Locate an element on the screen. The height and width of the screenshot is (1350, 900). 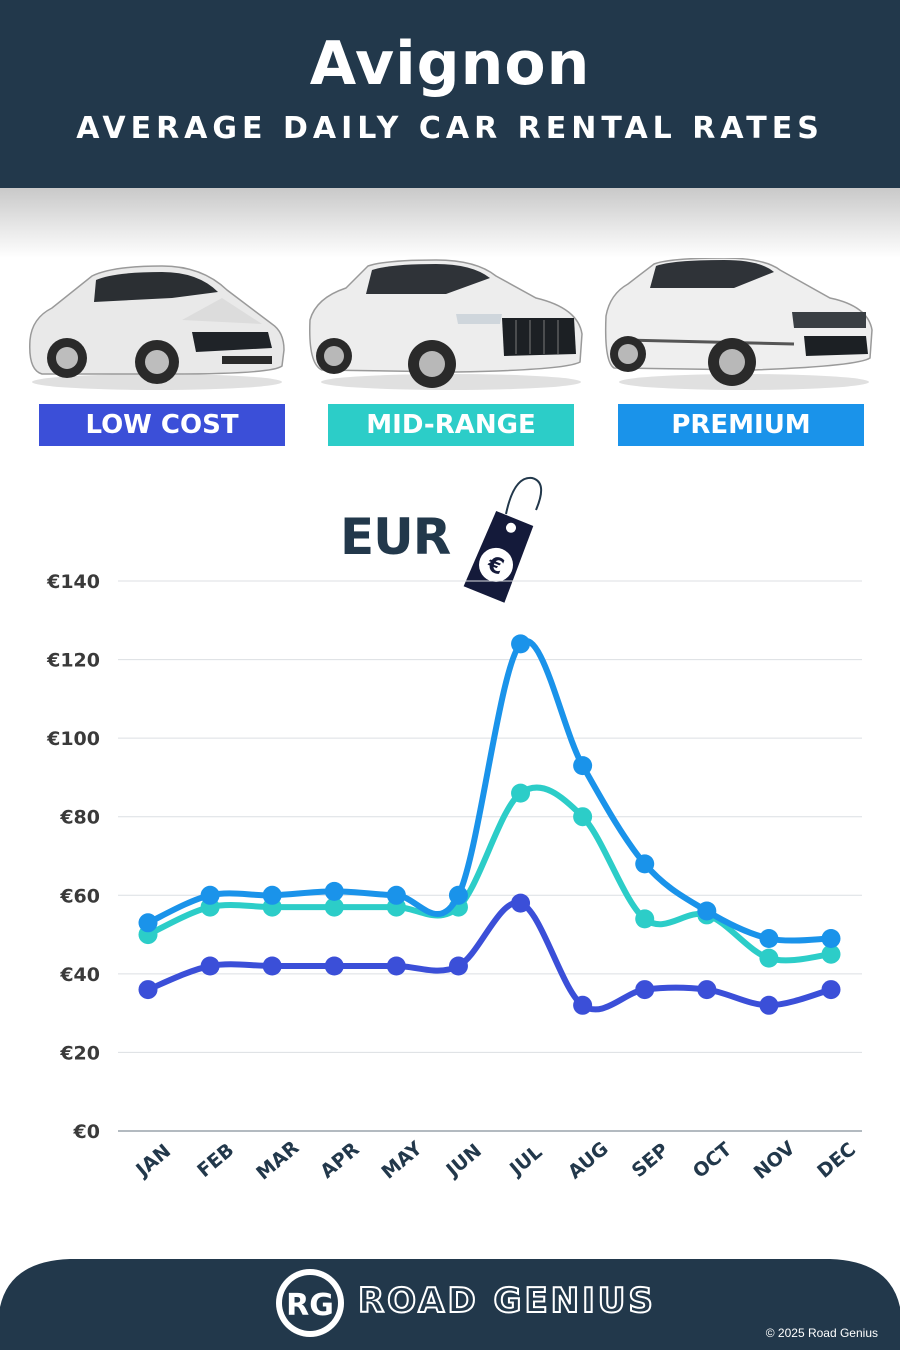
x-tick-label: AUG is located at coordinates (588, 1161).